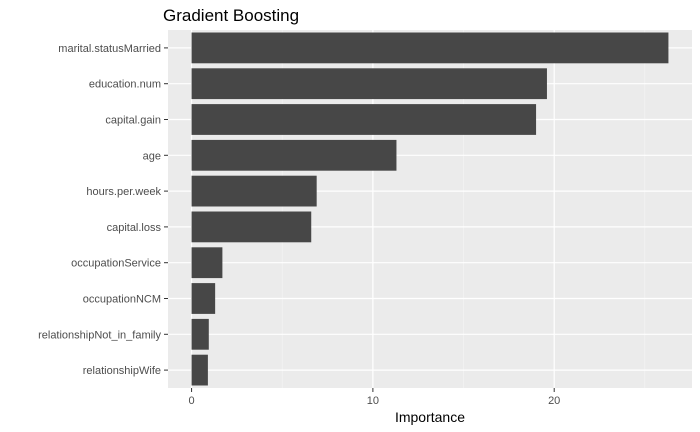  Describe the element at coordinates (200, 334) in the screenshot. I see `bar-relationshipnot-in-family` at that location.